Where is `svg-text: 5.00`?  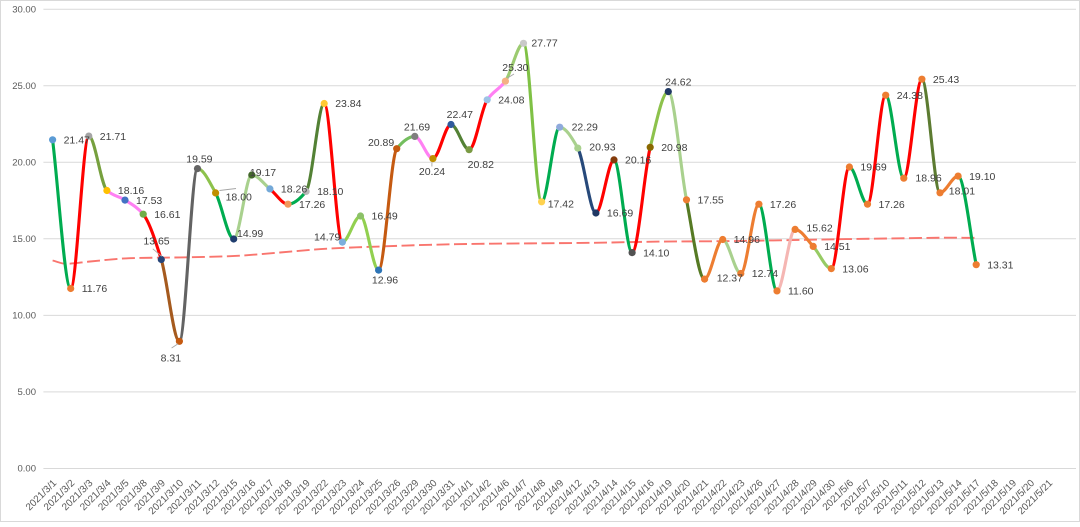 svg-text: 5.00 is located at coordinates (27, 392).